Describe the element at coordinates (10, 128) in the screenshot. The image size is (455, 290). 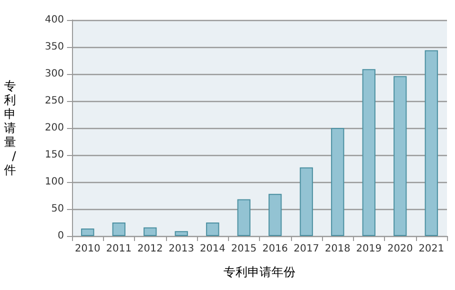
I see `y-axis-title: 专利申请量/件` at that location.